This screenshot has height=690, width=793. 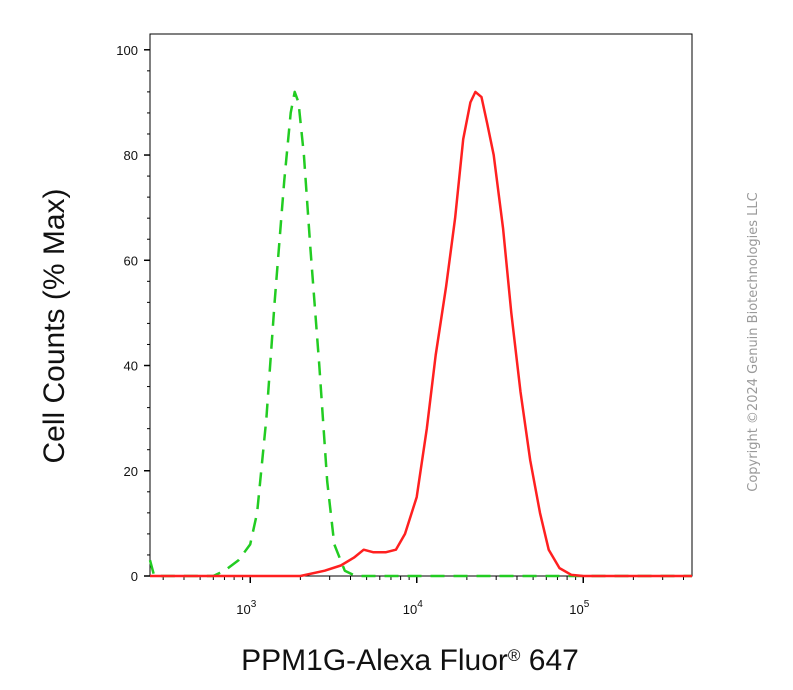 What do you see at coordinates (134, 576) in the screenshot?
I see `y-tick-label: 0` at bounding box center [134, 576].